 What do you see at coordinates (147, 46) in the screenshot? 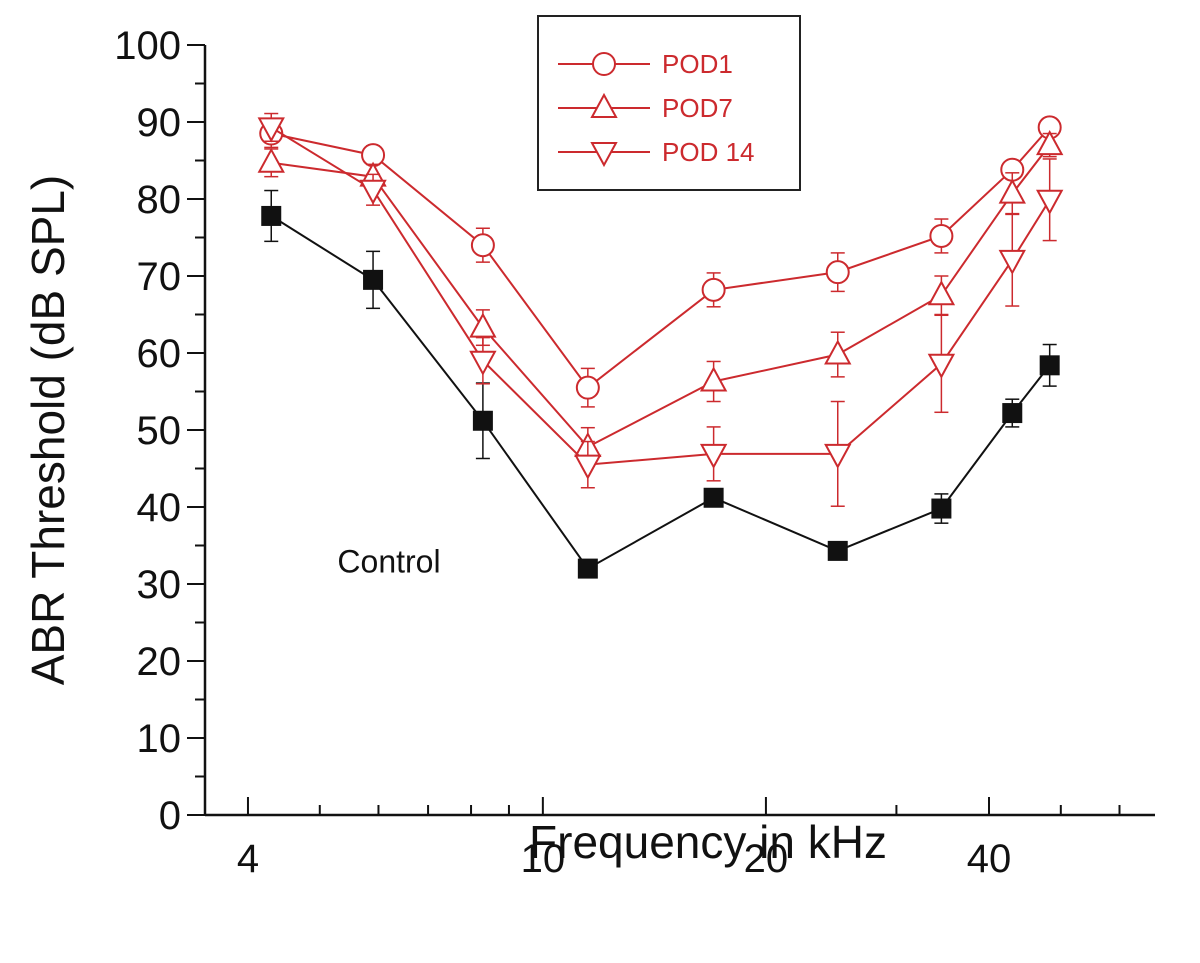
I see `y-tick-label-100: 100` at bounding box center [147, 46].